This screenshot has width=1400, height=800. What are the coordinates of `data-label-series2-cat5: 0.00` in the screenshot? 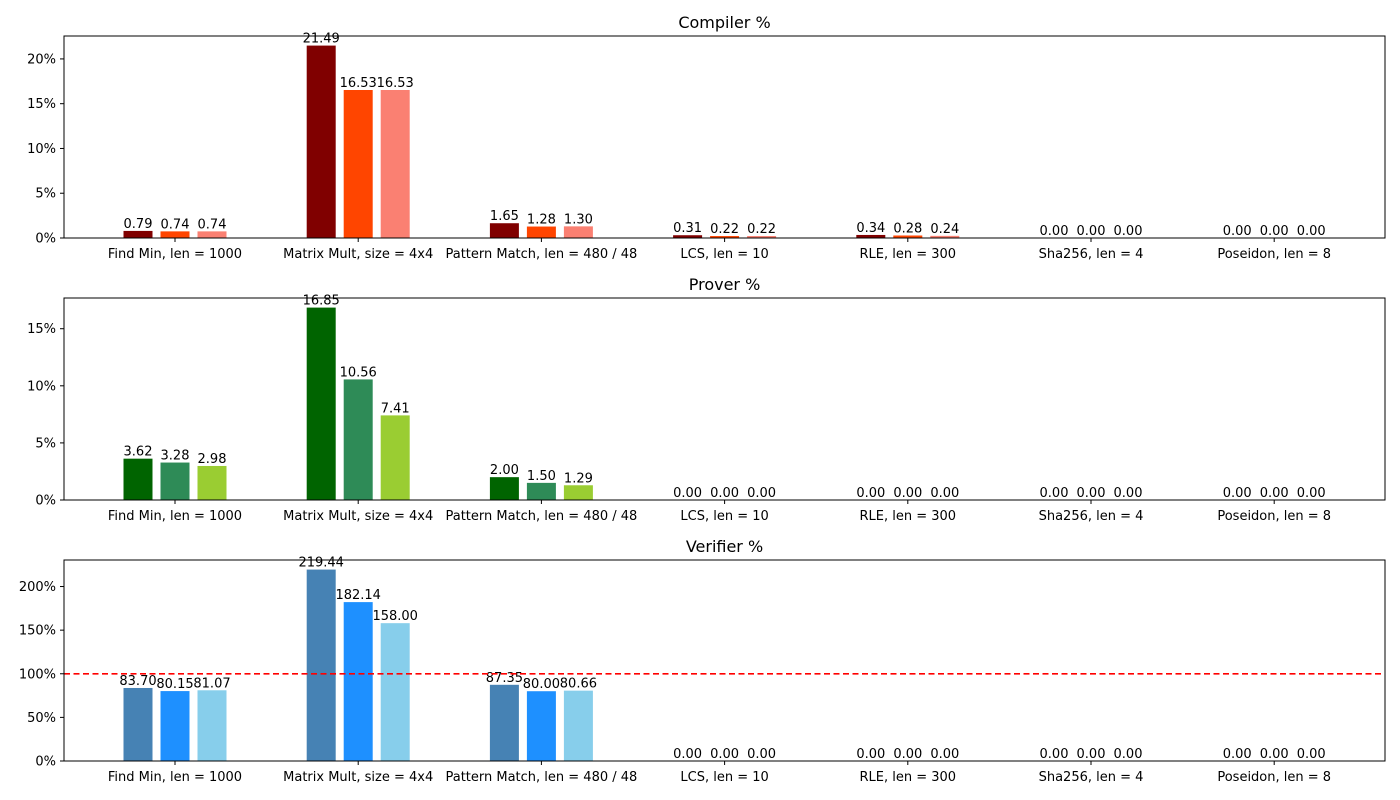 It's located at (1128, 493).